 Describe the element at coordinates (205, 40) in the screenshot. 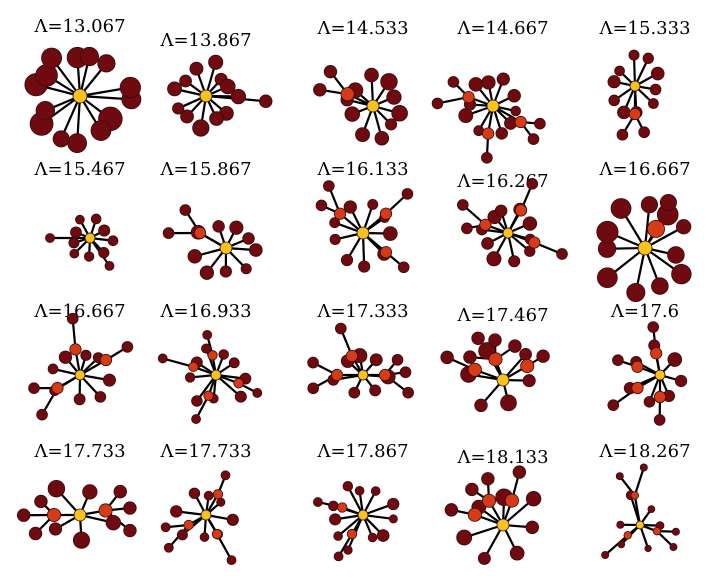

I see `graph-label: Λ=13.867` at that location.